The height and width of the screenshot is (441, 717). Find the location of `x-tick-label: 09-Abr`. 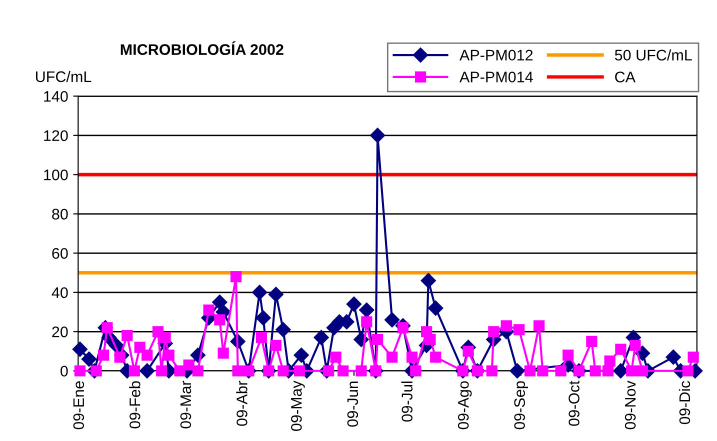

x-tick-label: 09-Abr is located at coordinates (242, 403).